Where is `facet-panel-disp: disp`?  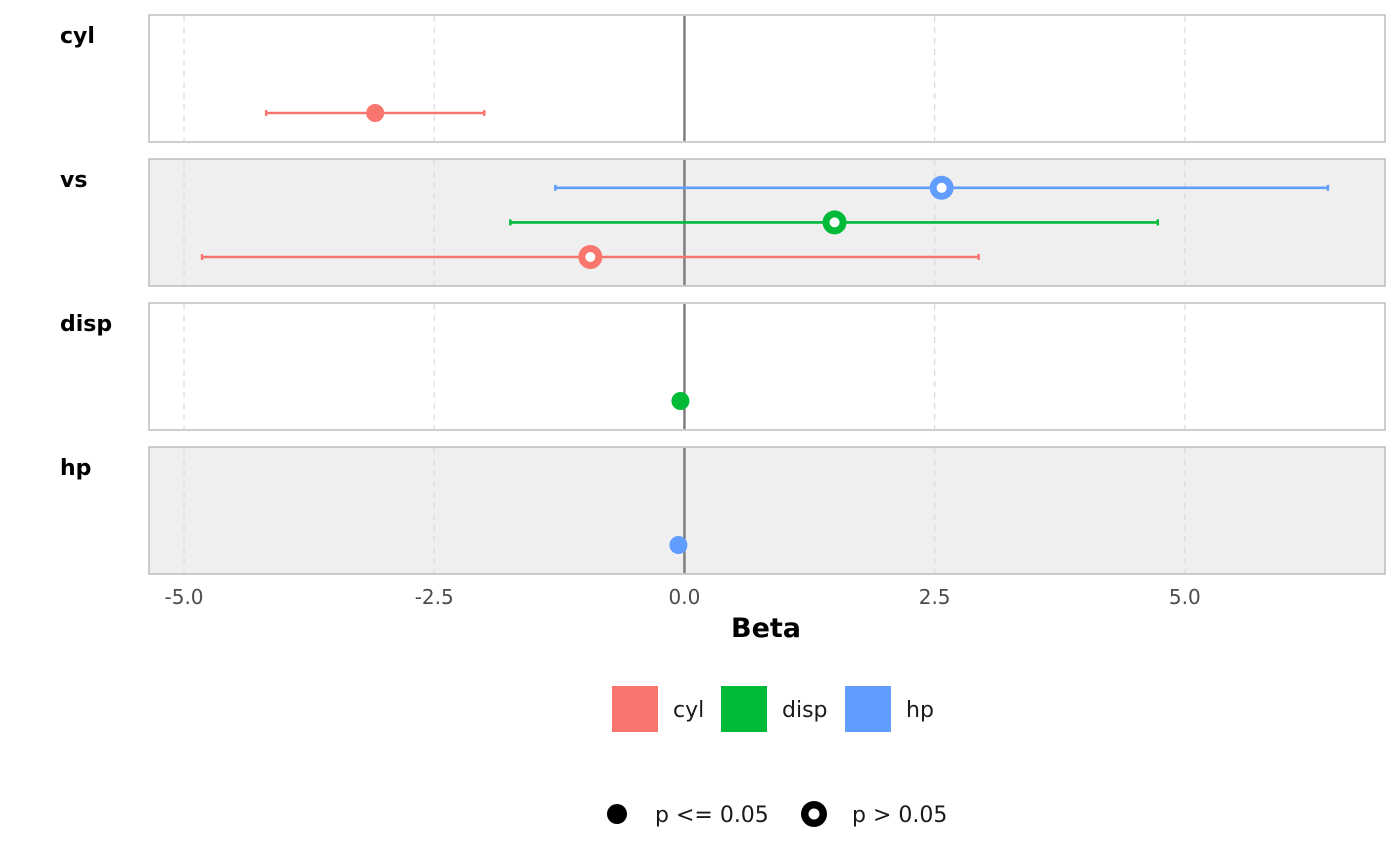 facet-panel-disp: disp is located at coordinates (723, 366).